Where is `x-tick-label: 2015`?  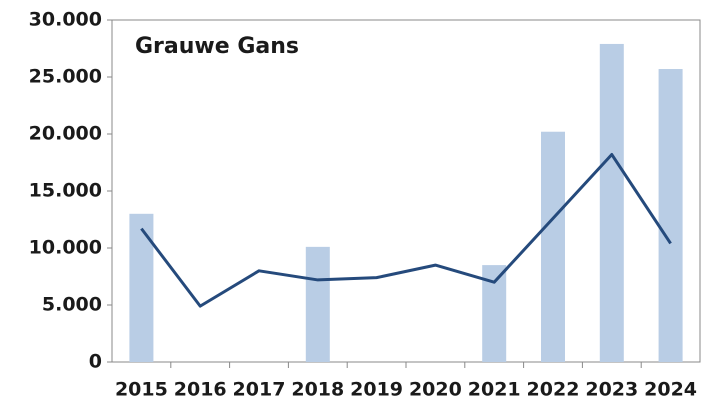
x-tick-label: 2015 is located at coordinates (141, 390).